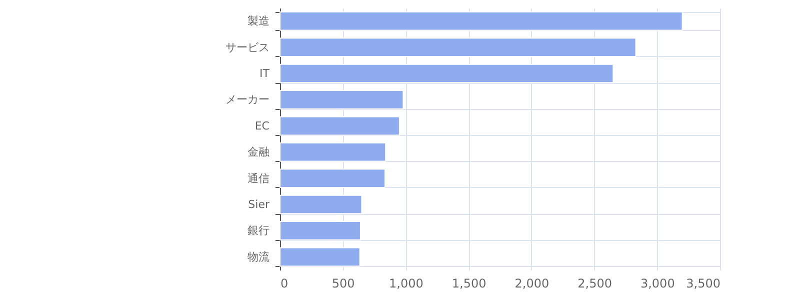  Describe the element at coordinates (532, 283) in the screenshot. I see `x-tick-label: 2,000` at that location.